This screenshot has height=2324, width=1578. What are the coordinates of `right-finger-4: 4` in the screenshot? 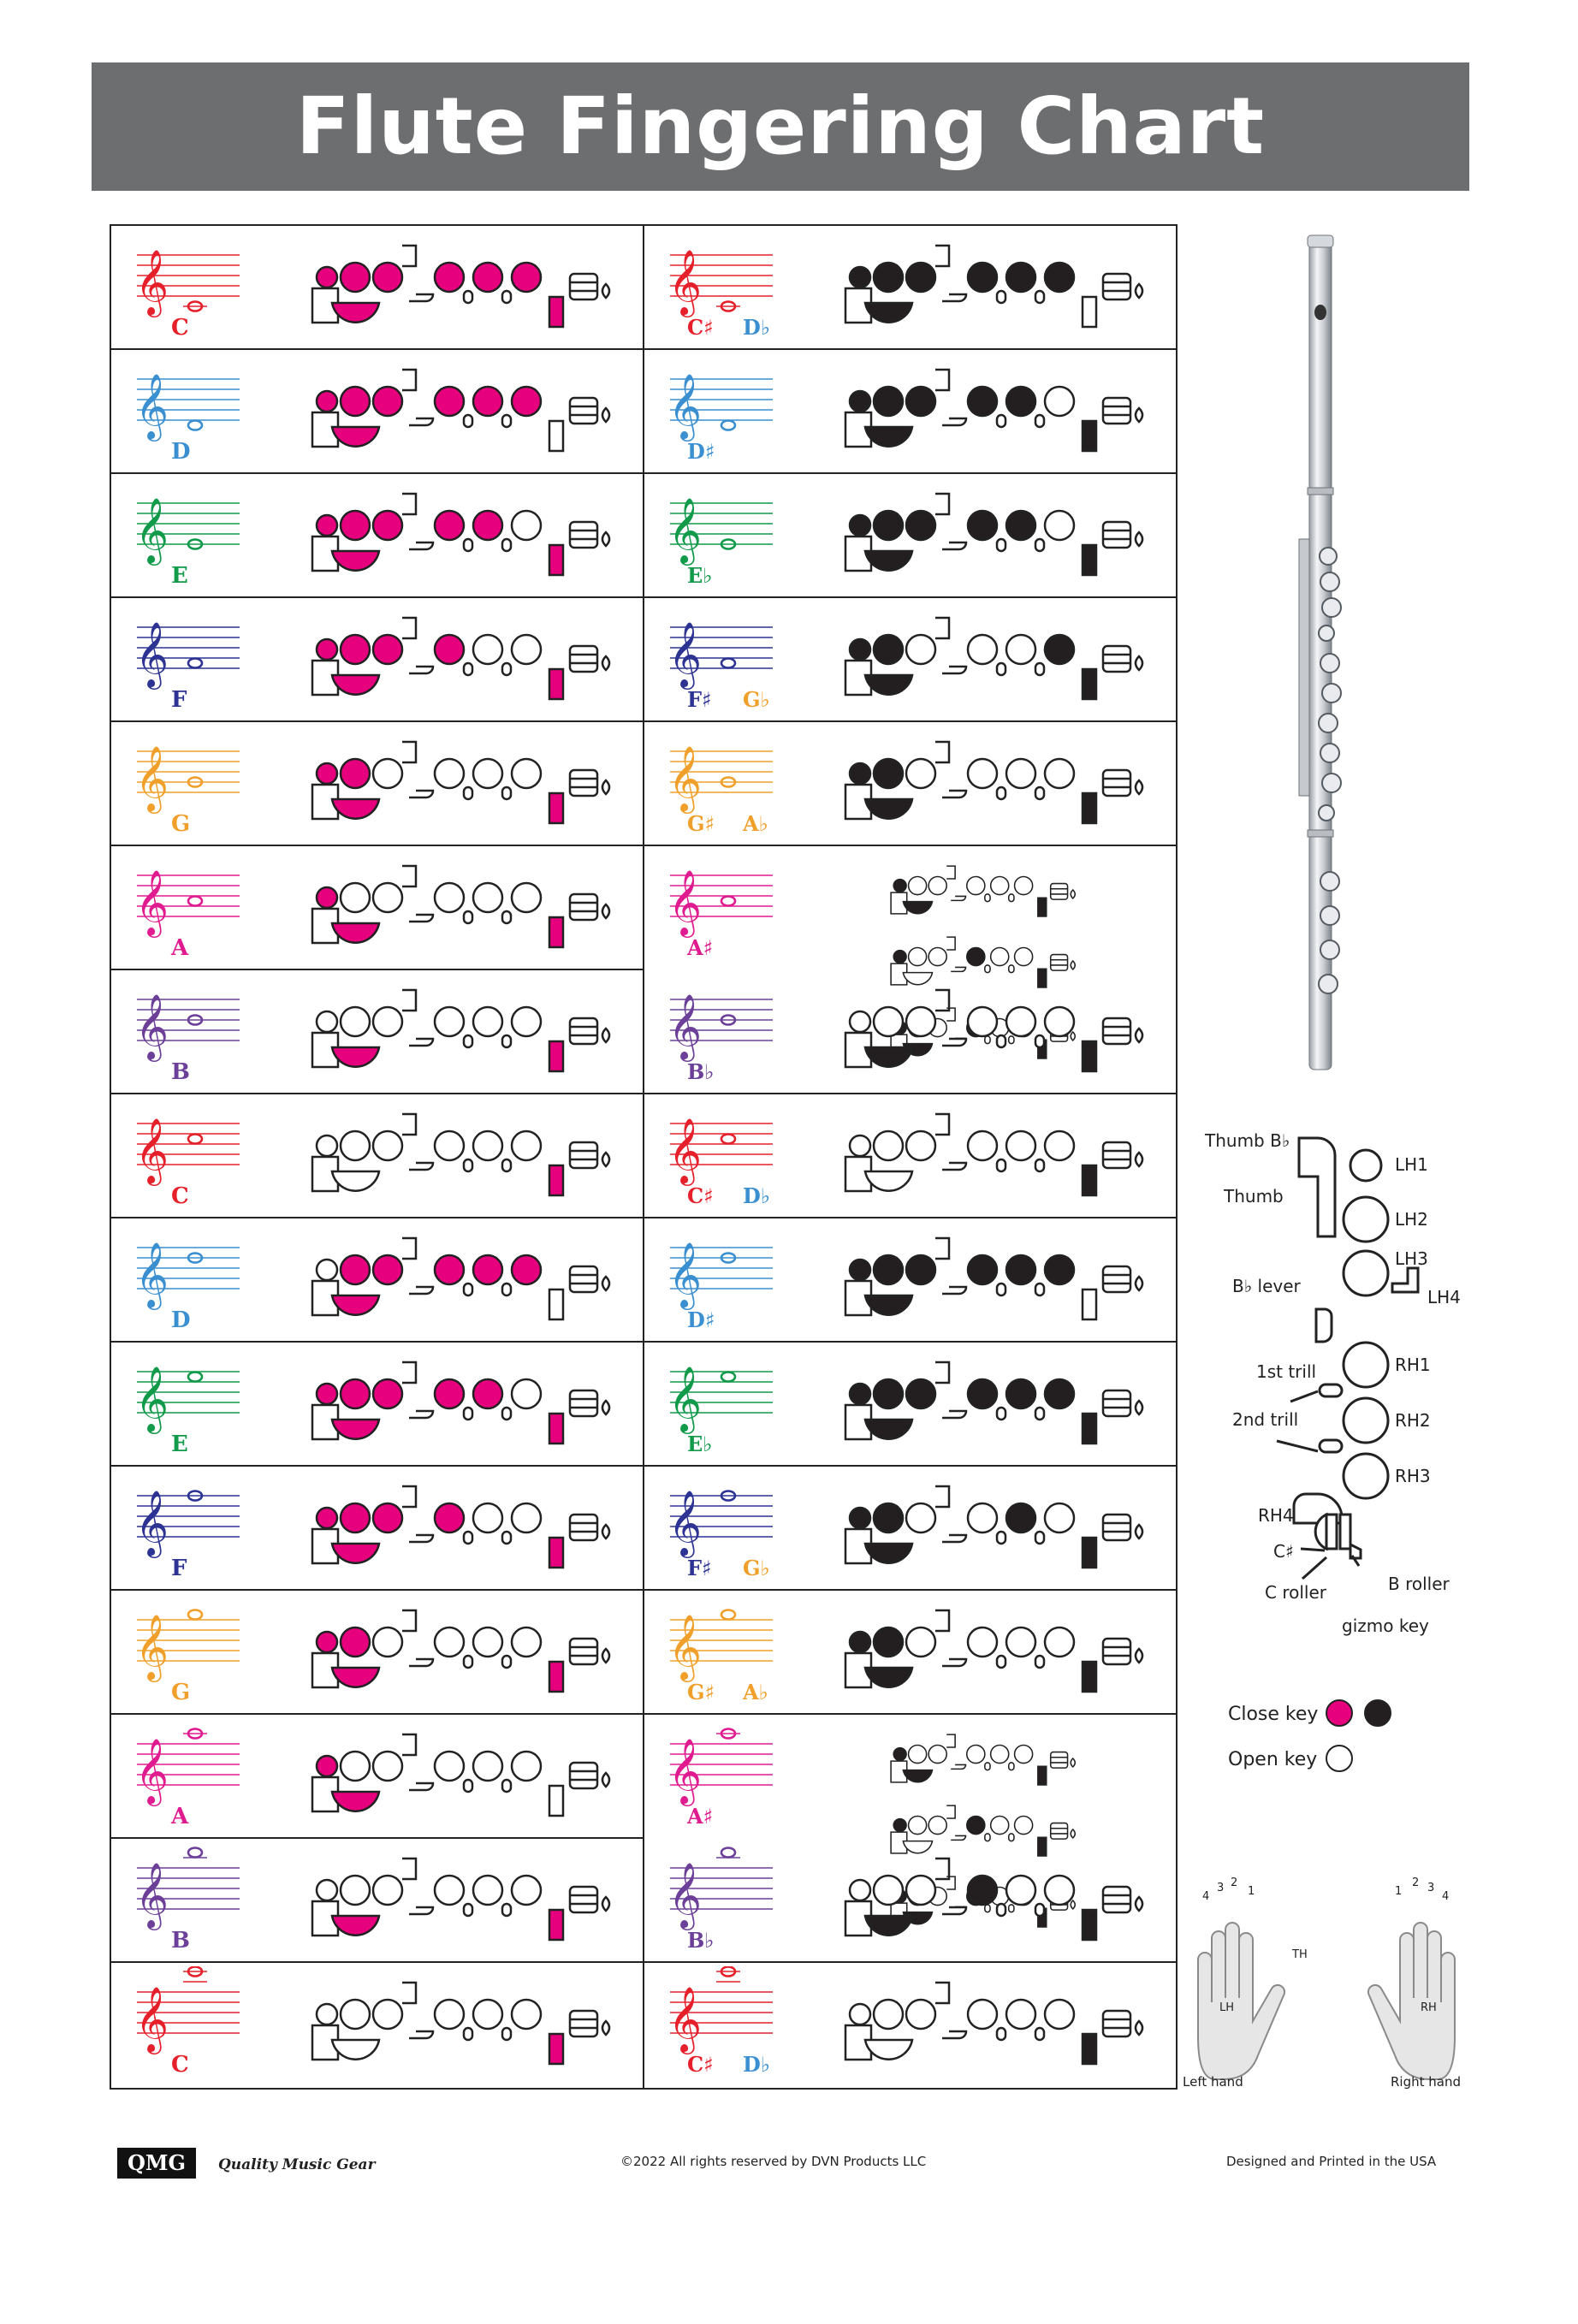 It's located at (1445, 1897).